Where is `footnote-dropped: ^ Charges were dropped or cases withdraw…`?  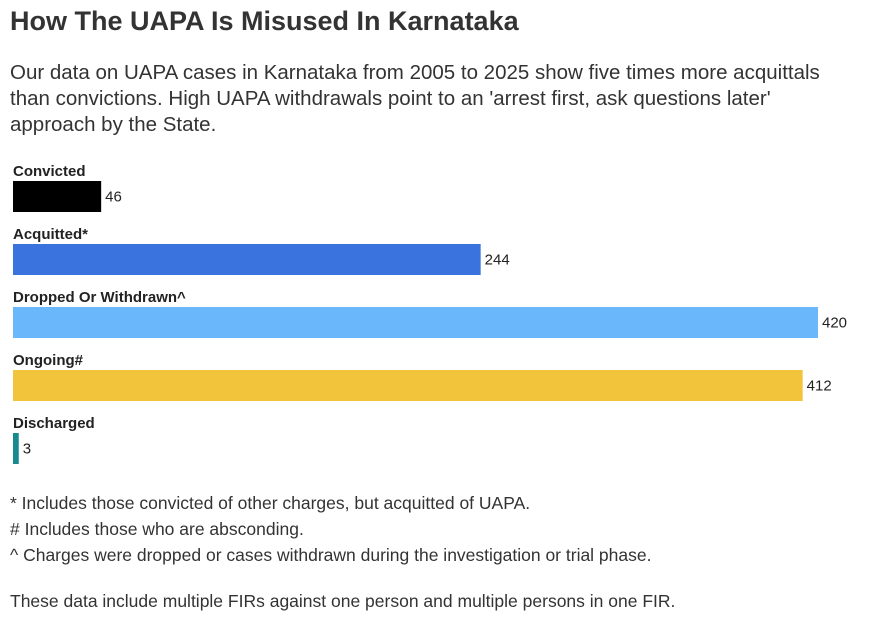
footnote-dropped: ^ Charges were dropped or cases withdraw… is located at coordinates (331, 555).